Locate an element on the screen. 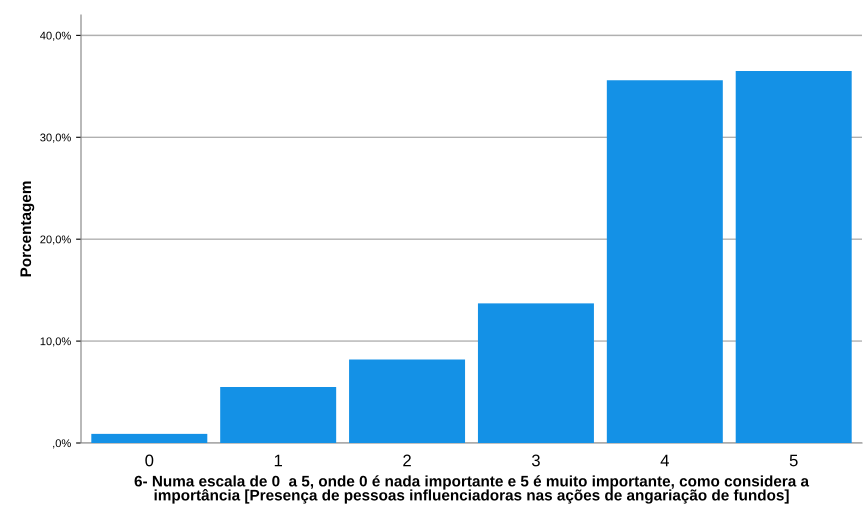 The width and height of the screenshot is (864, 518). y-tick-label: 40,0% is located at coordinates (55, 36).